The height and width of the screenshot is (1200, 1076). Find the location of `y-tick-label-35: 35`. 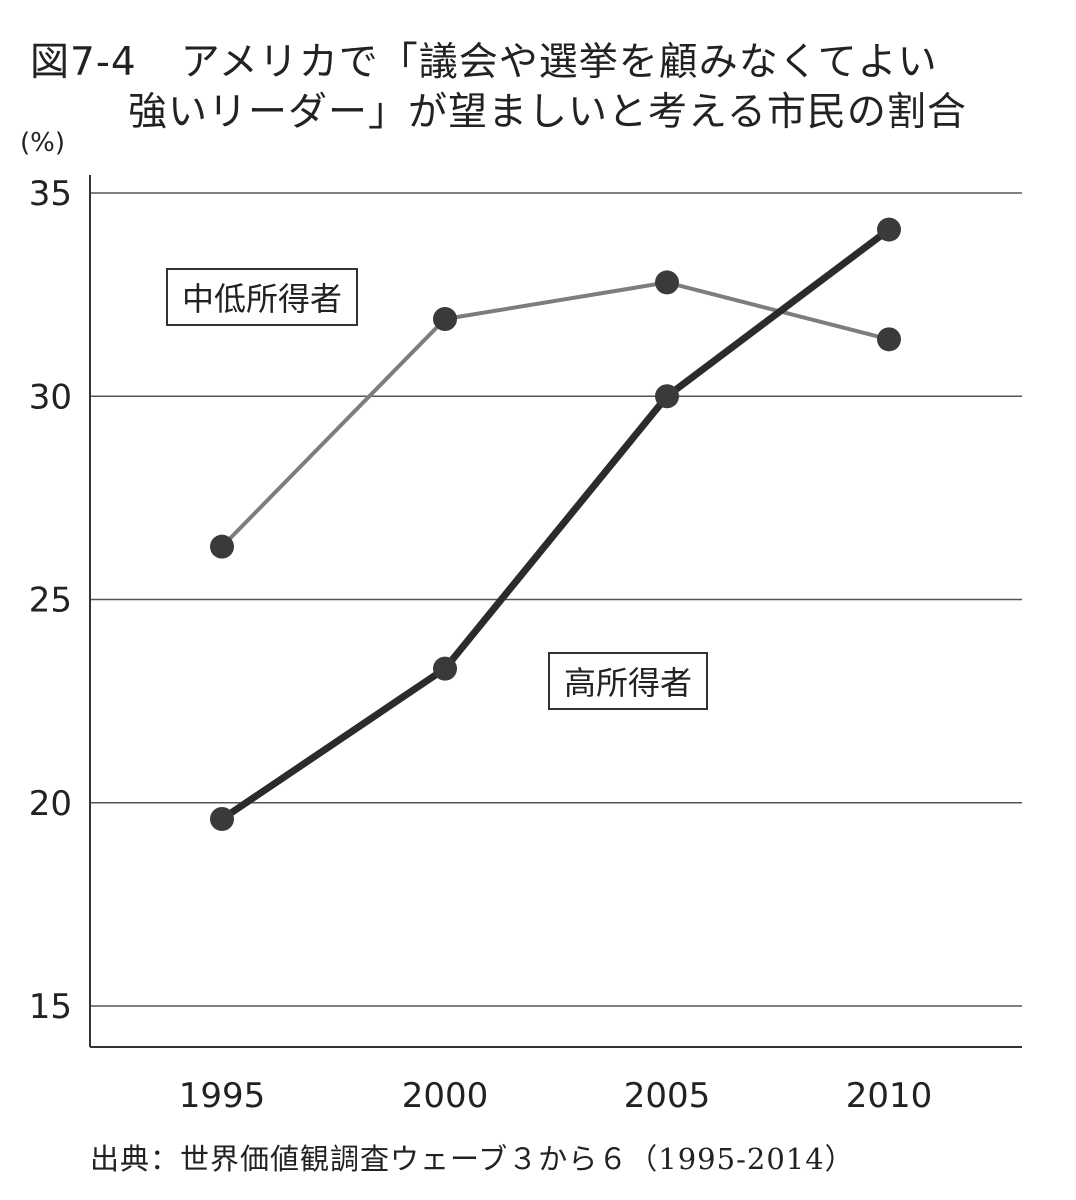

y-tick-label-35: 35 is located at coordinates (50, 194).